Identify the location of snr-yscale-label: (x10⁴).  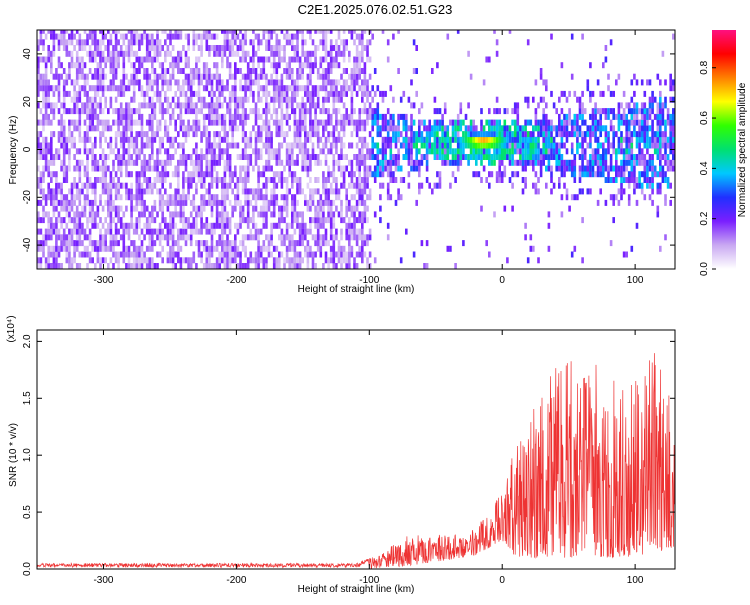
(11, 328).